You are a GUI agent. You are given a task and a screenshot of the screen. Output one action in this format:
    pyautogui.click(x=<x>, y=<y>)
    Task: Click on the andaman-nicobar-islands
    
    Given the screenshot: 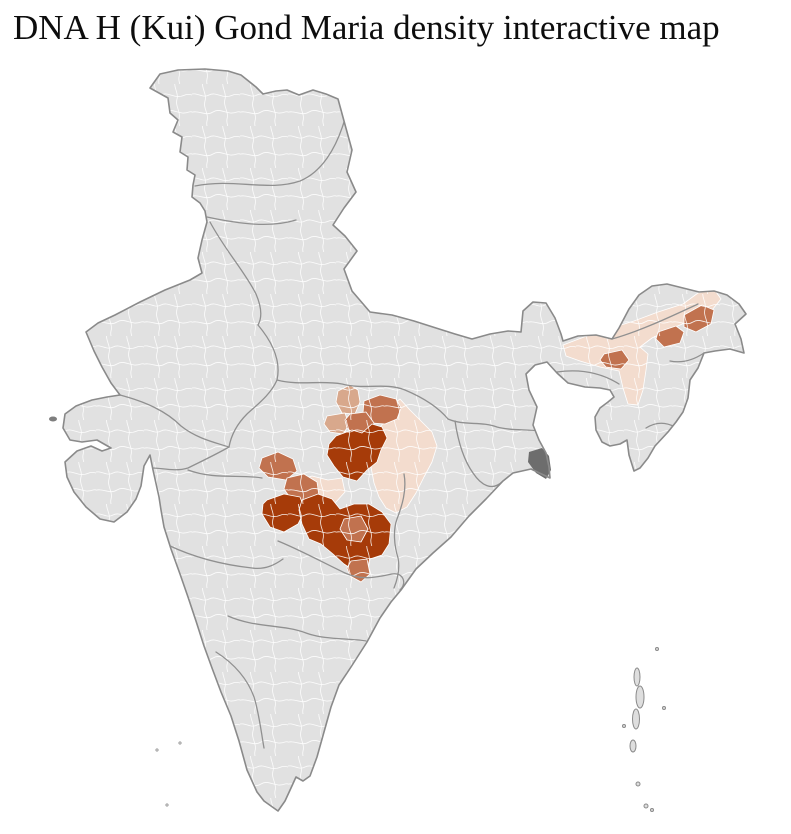 What is the action you would take?
    pyautogui.click(x=644, y=729)
    